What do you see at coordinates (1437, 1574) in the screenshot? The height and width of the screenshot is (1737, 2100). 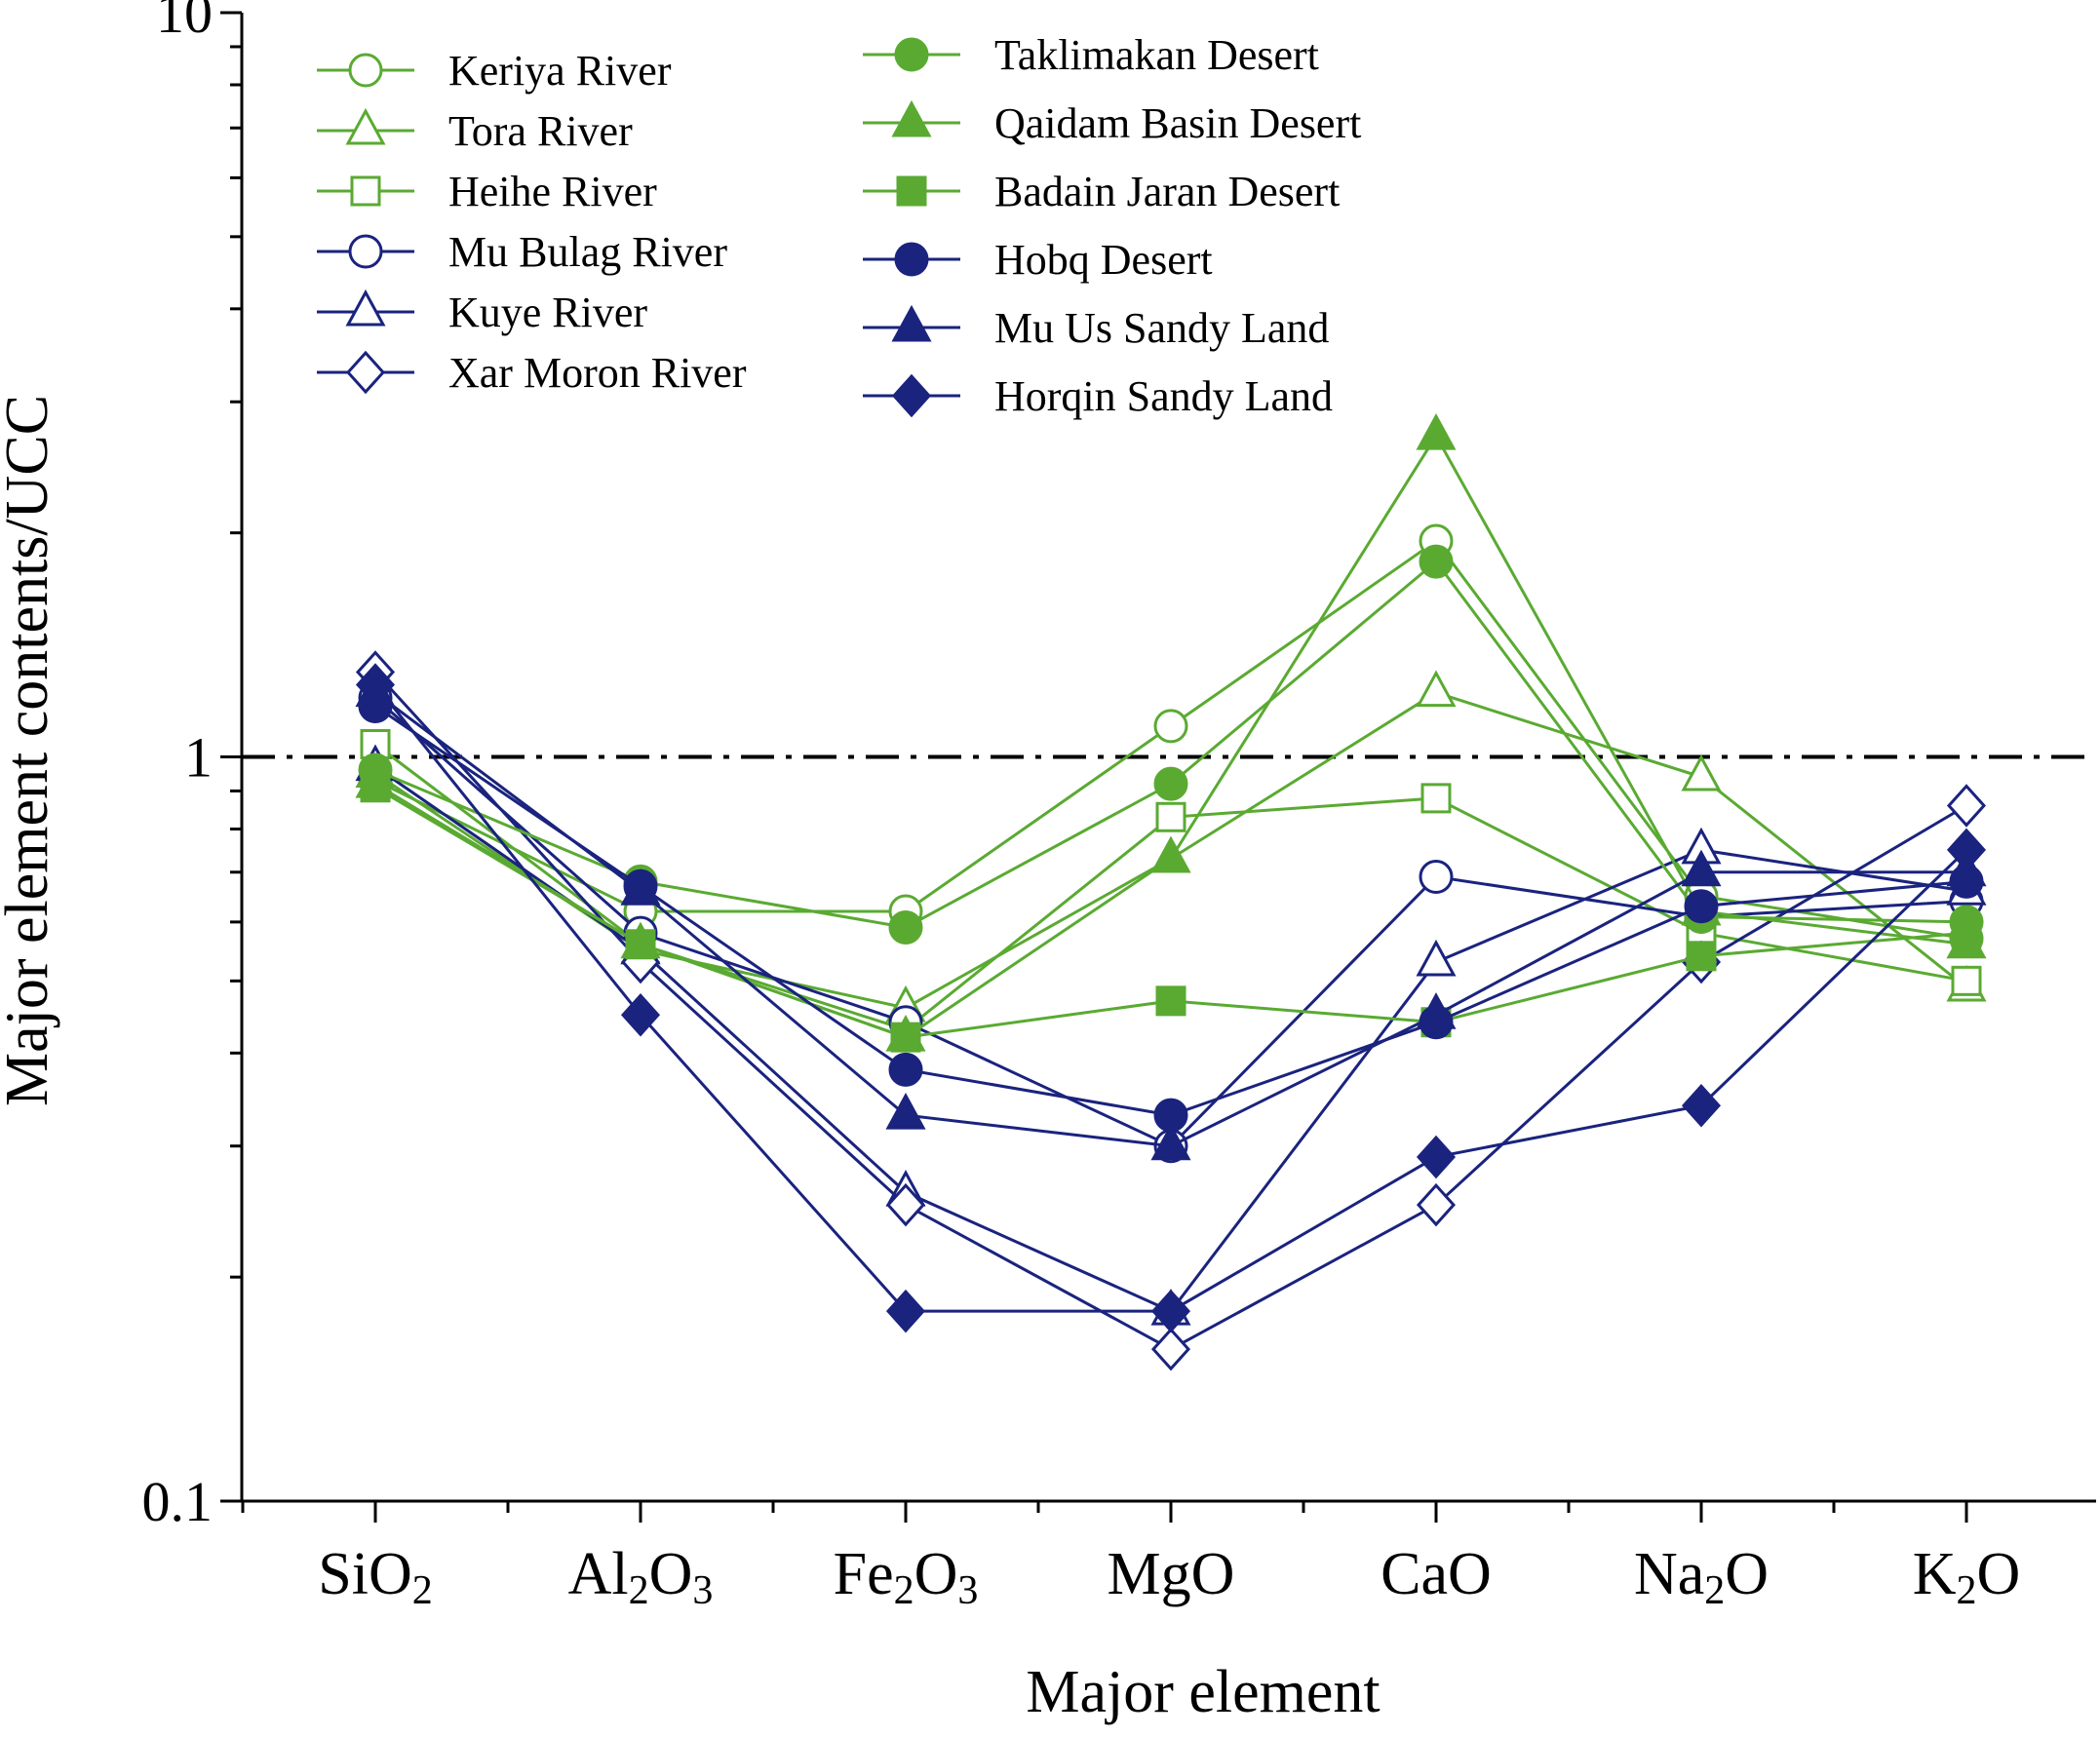 I see `x-tick-label: CaO` at bounding box center [1437, 1574].